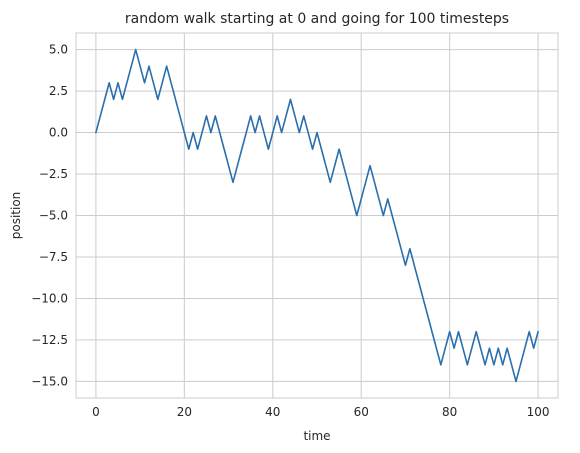 This screenshot has width=580, height=453. Describe the element at coordinates (53, 257) in the screenshot. I see `y-tick-label: −7.5` at that location.